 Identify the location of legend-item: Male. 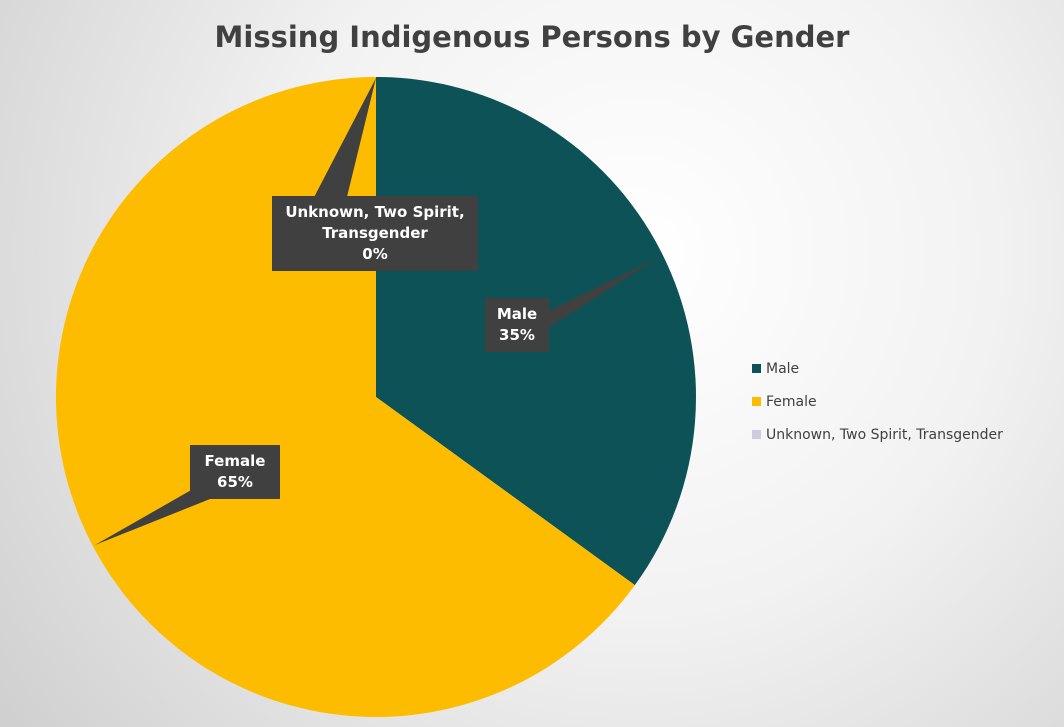
(877, 368).